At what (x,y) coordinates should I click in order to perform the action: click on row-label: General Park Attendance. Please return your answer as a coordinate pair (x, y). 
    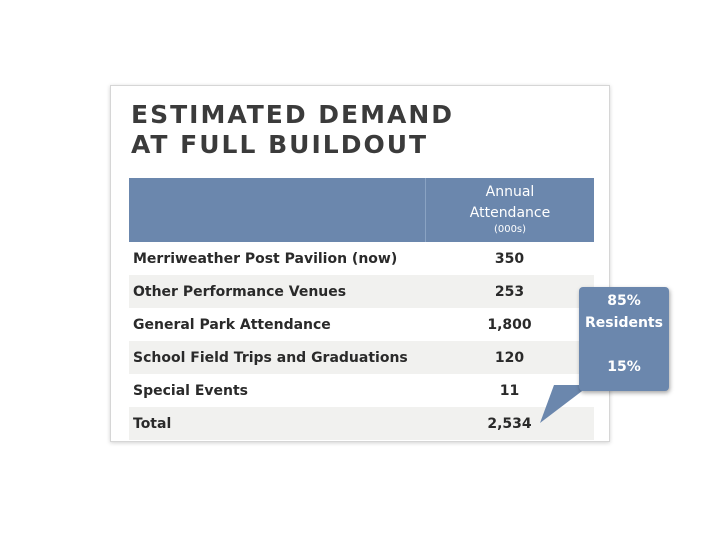
    Looking at the image, I should click on (232, 324).